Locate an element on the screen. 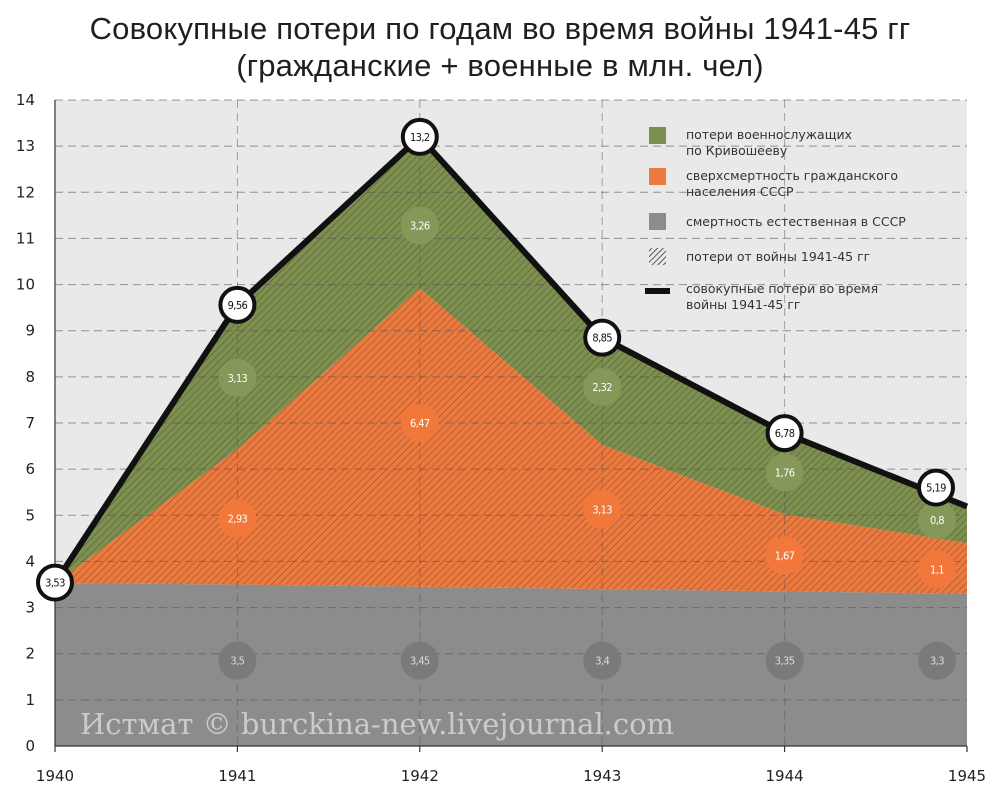  legend-item-war-losses: потери от войны 1941-45 гг is located at coordinates (759, 256).